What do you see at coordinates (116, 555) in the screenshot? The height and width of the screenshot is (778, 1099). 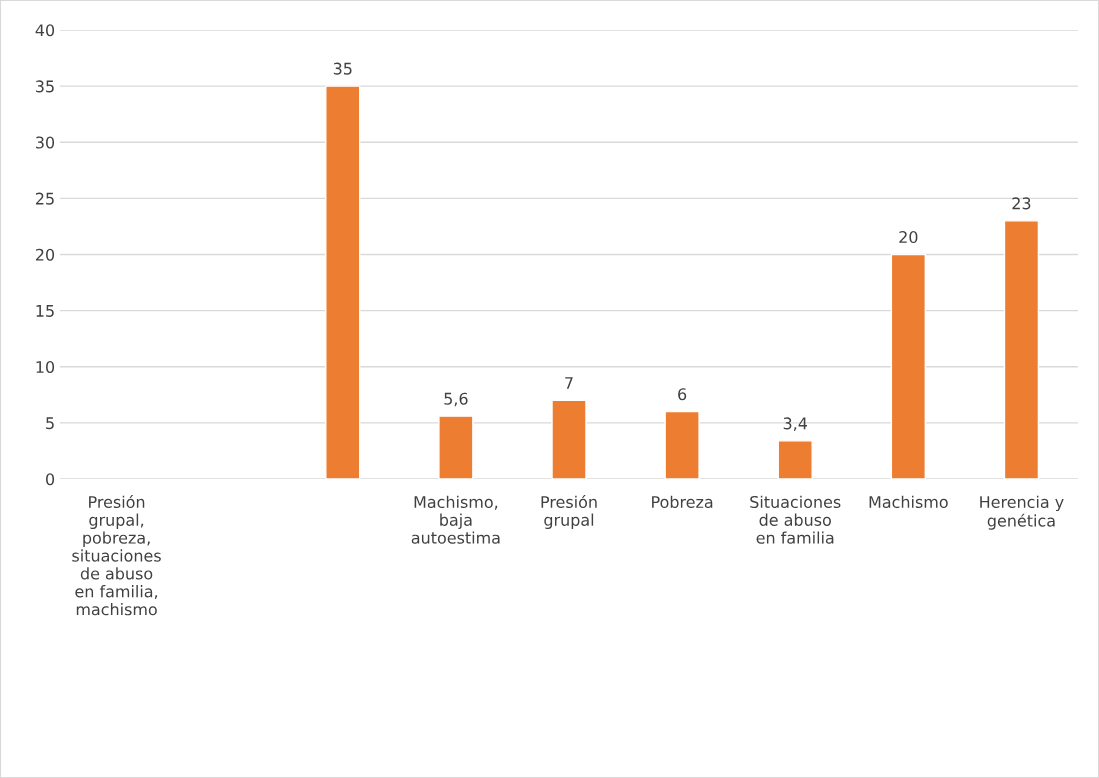 I see `x-tick-label: Presión grupal, pobreza, situaciones de abuso en familia, machismo` at bounding box center [116, 555].